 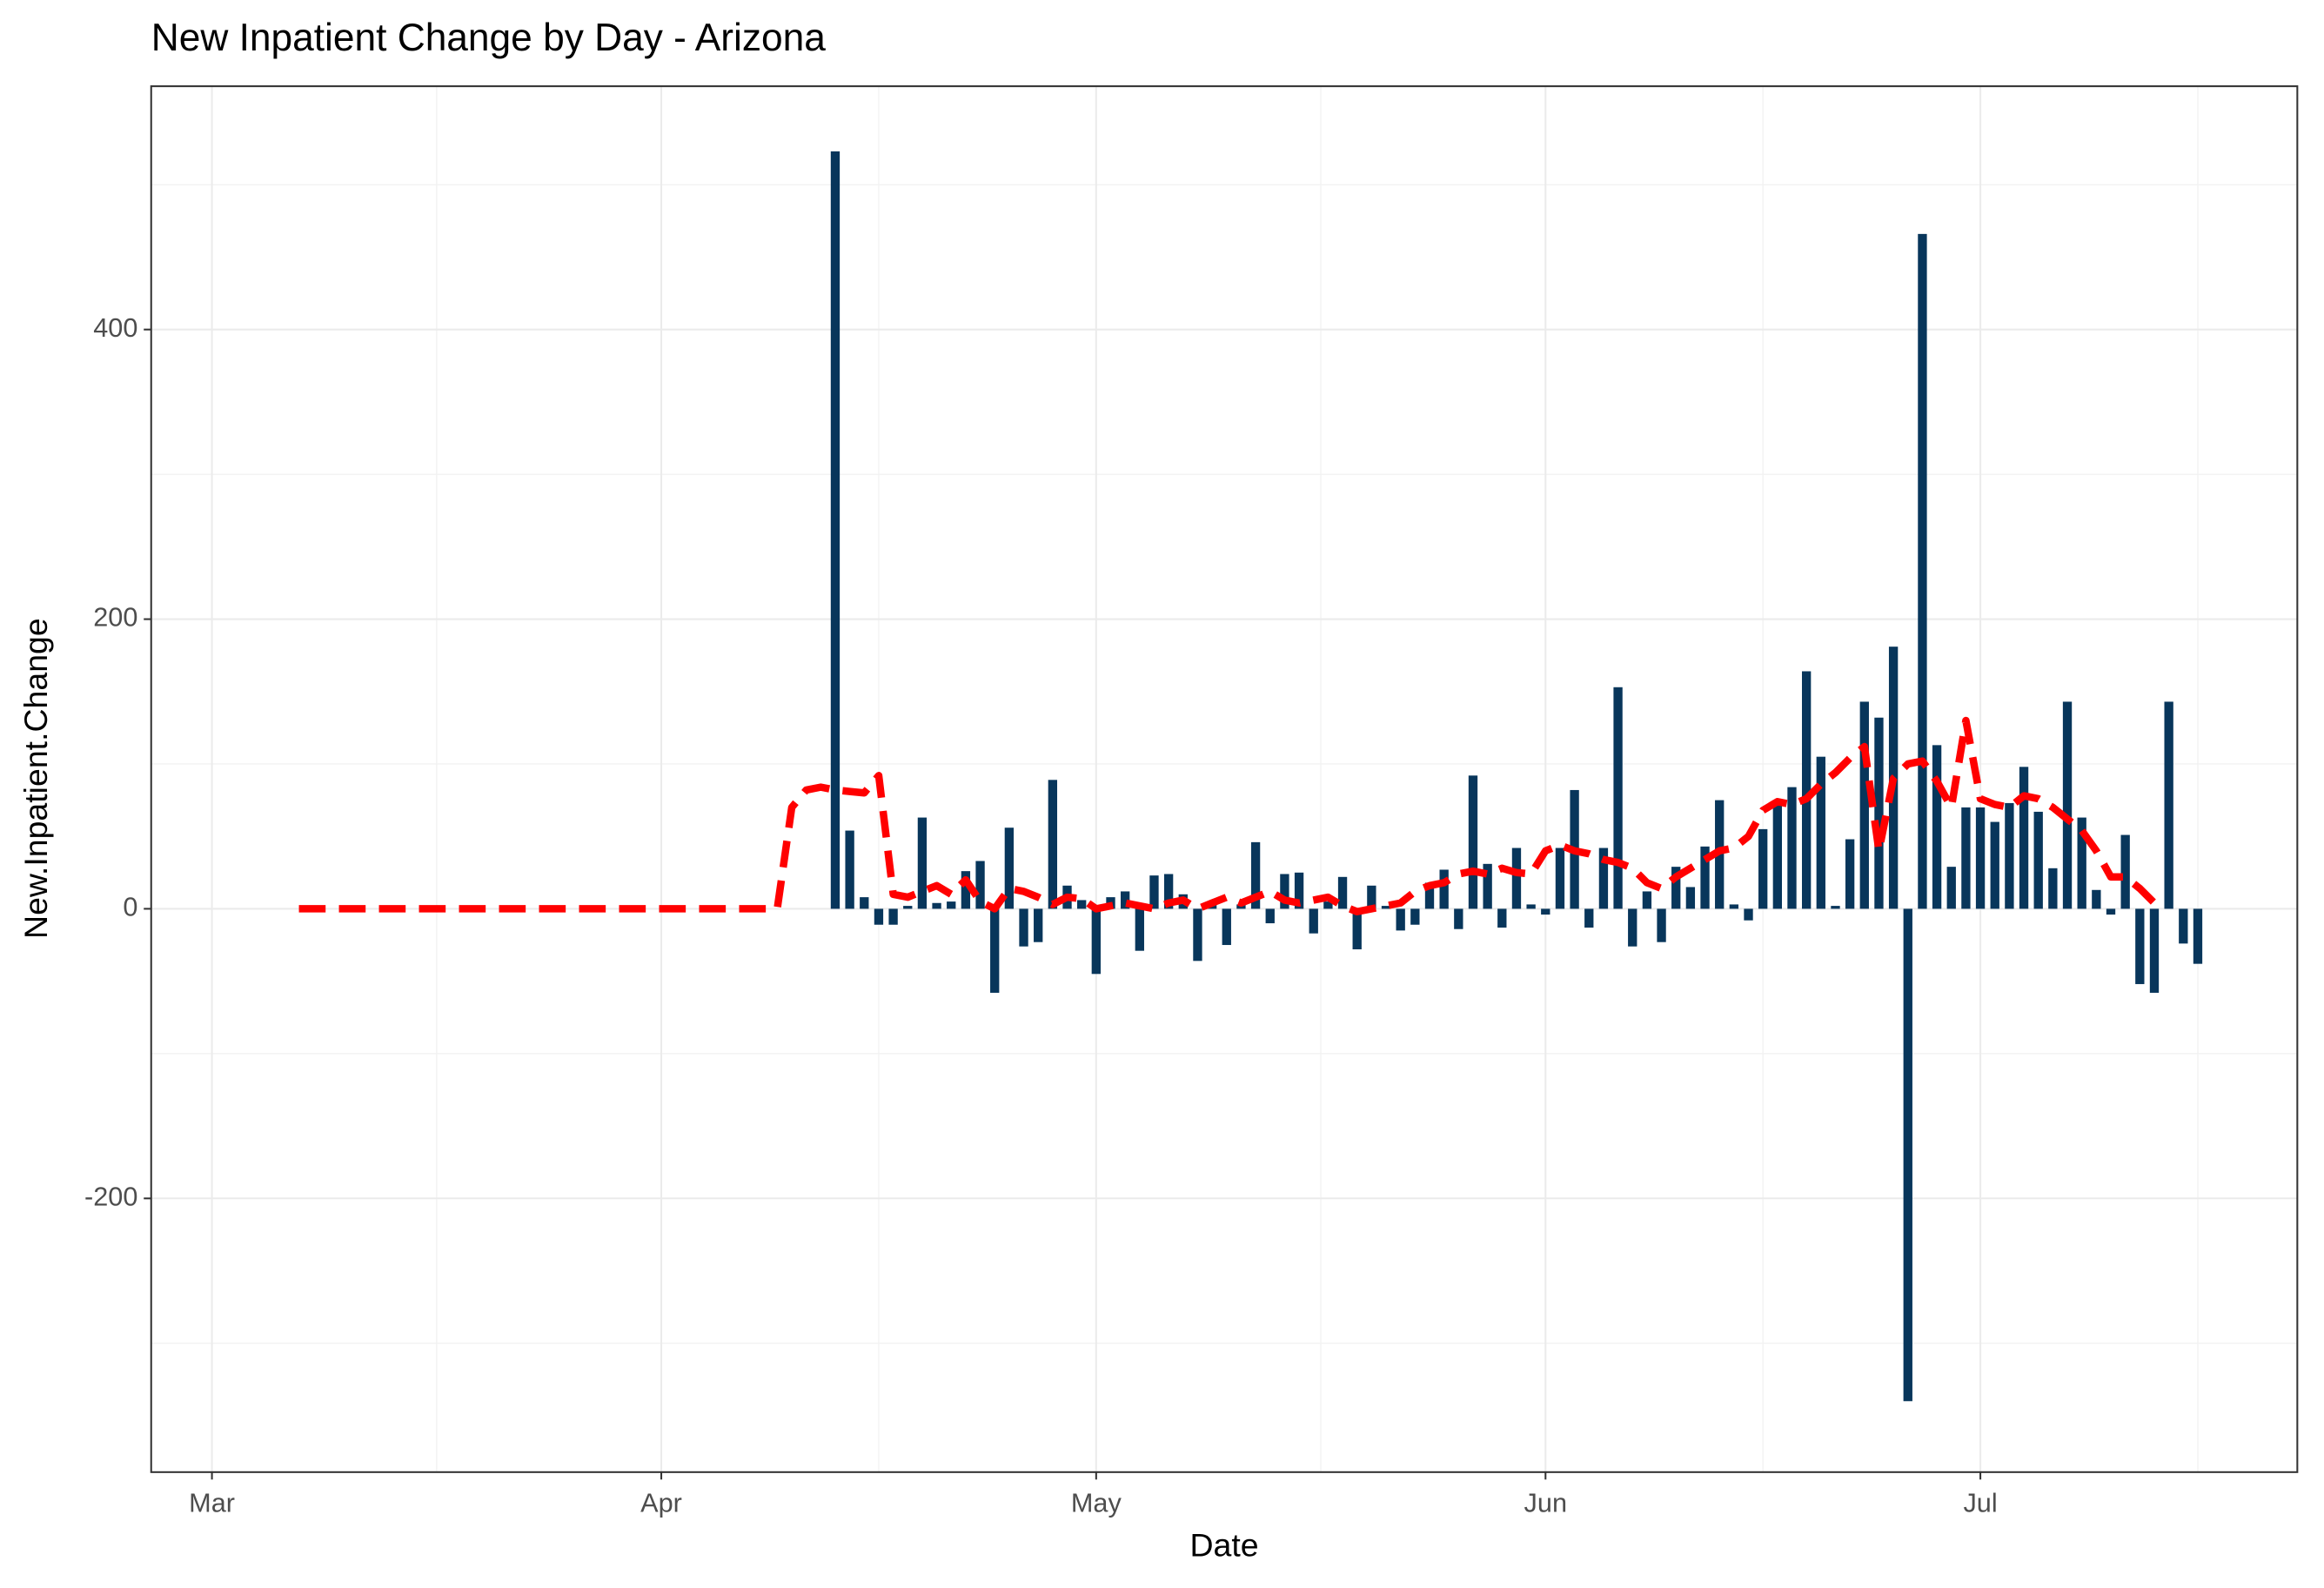 I want to click on chart-title: New Inpatient Change by Day - Arizona, so click(x=488, y=38).